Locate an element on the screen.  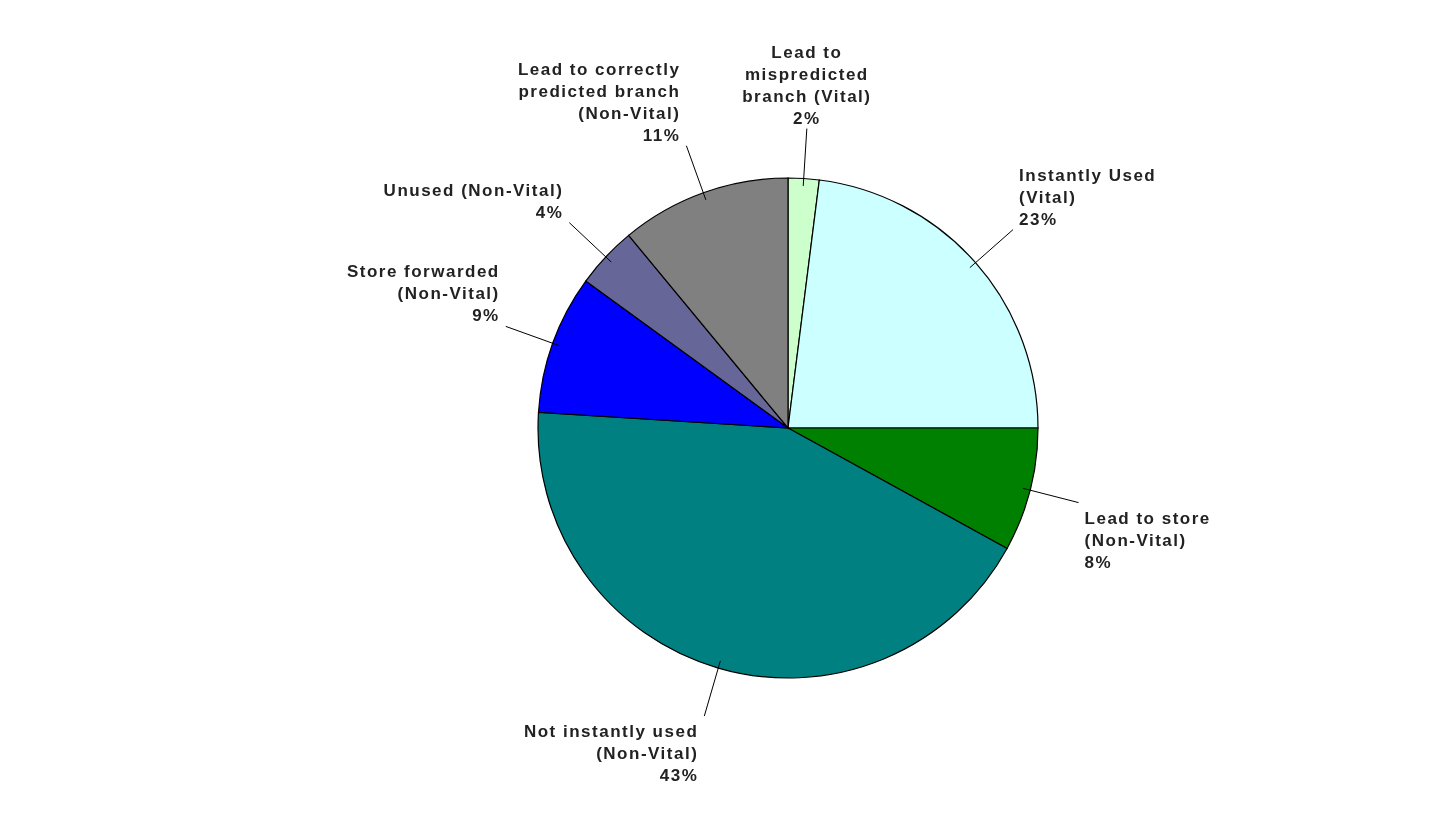
slice-label: Lead to mispredicted branch (Vital) is located at coordinates (807, 74).